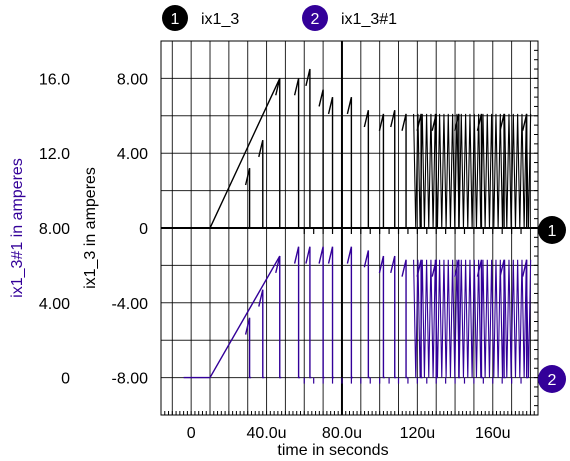 Image resolution: width=570 pixels, height=461 pixels. I want to click on legend-marker-1-label: 1, so click(175, 19).